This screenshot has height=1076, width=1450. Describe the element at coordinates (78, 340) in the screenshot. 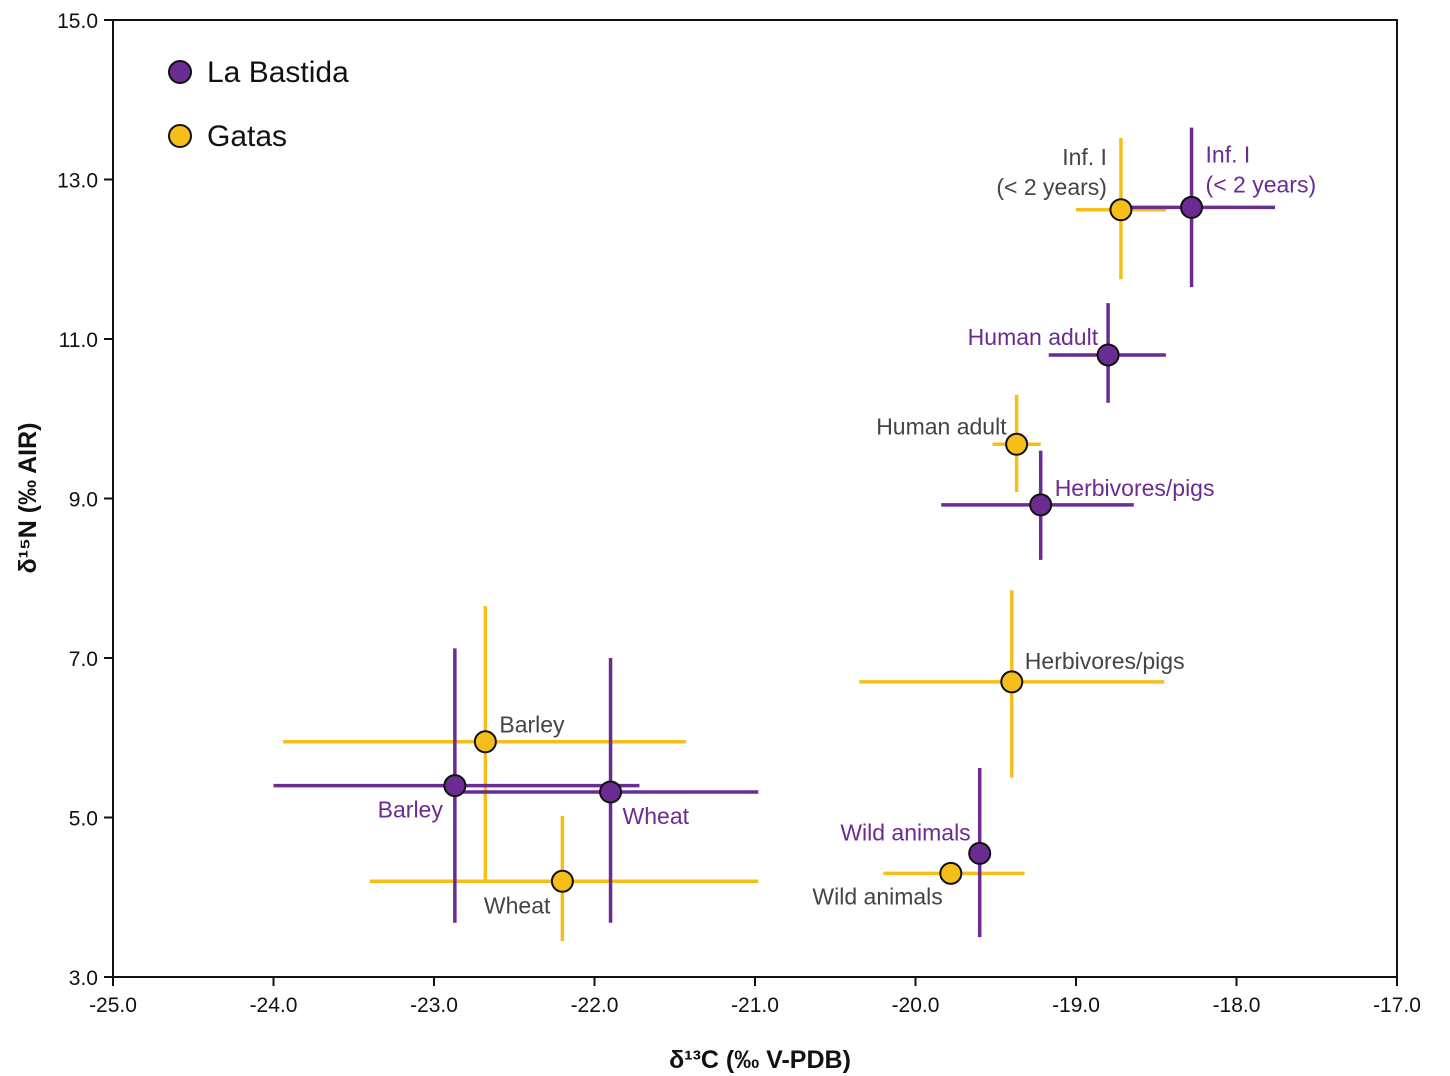

I see `y-tick-label: 11.0` at that location.